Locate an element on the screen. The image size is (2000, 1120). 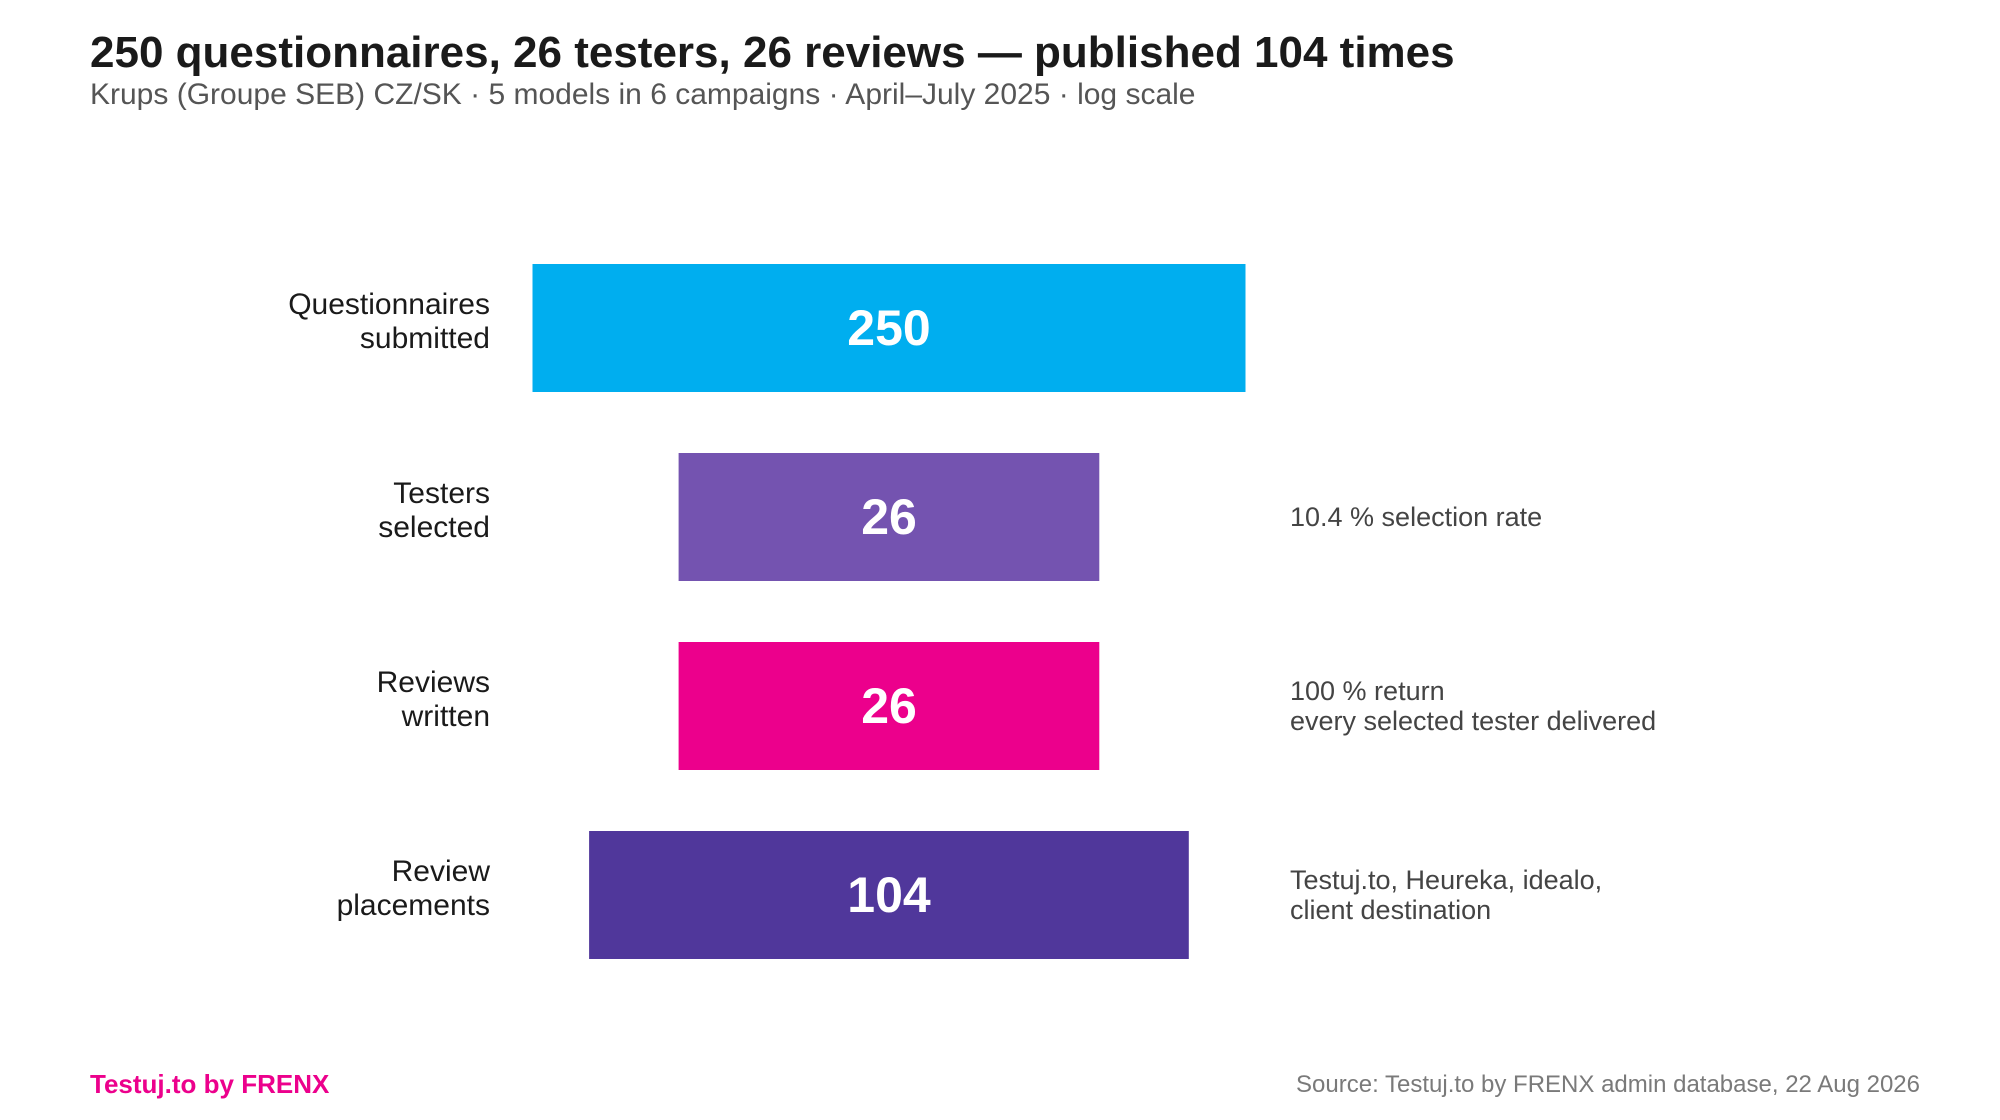
stage-annotation-line: 100 % return is located at coordinates (1367, 691).